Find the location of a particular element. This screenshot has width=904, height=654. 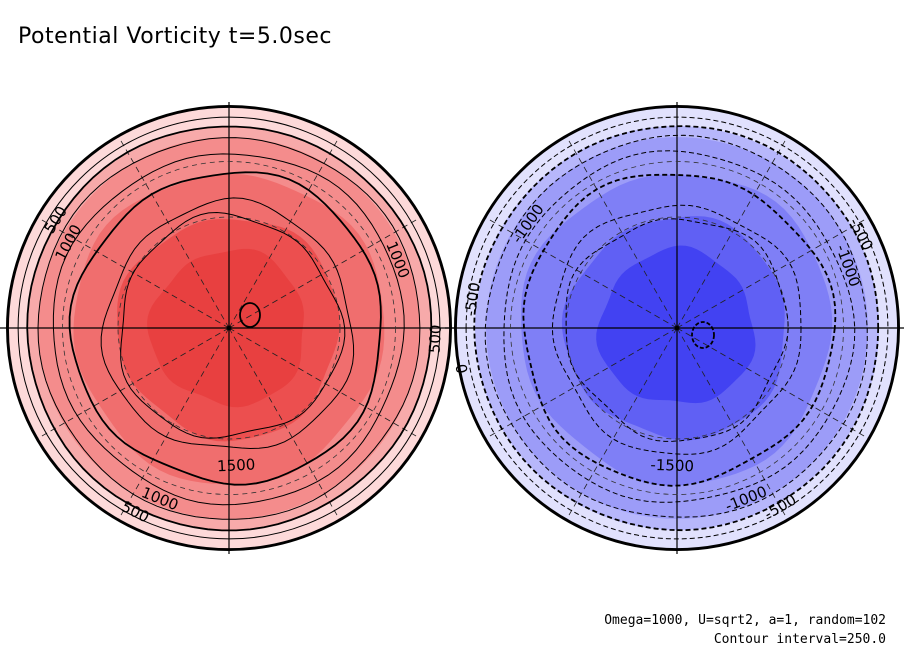

pv-band is located at coordinates (676, 324).